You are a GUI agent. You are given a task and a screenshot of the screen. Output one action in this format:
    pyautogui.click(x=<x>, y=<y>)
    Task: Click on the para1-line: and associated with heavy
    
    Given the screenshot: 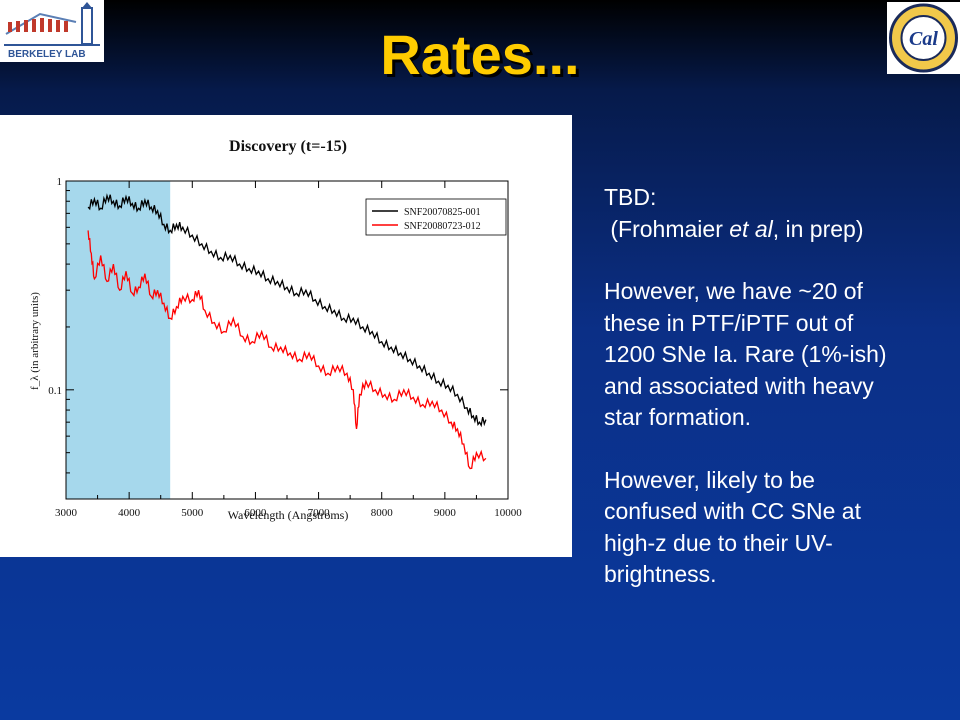 What is the action you would take?
    pyautogui.click(x=739, y=385)
    